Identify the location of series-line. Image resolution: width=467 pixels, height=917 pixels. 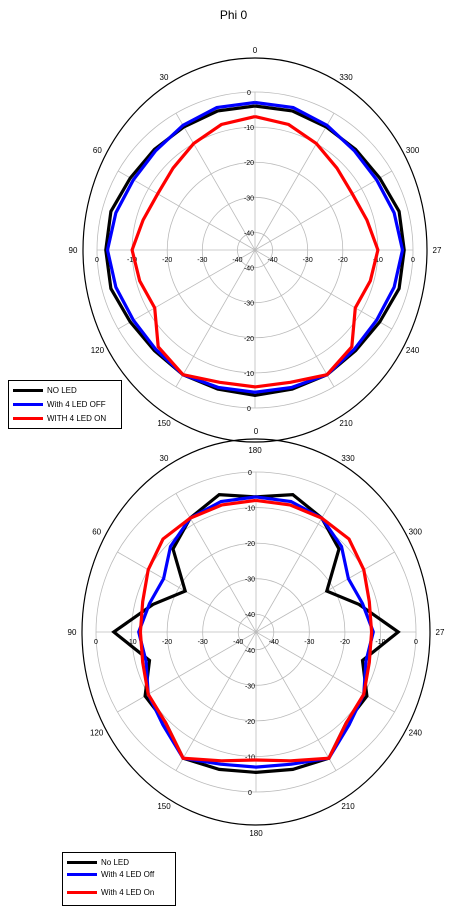
(256, 630).